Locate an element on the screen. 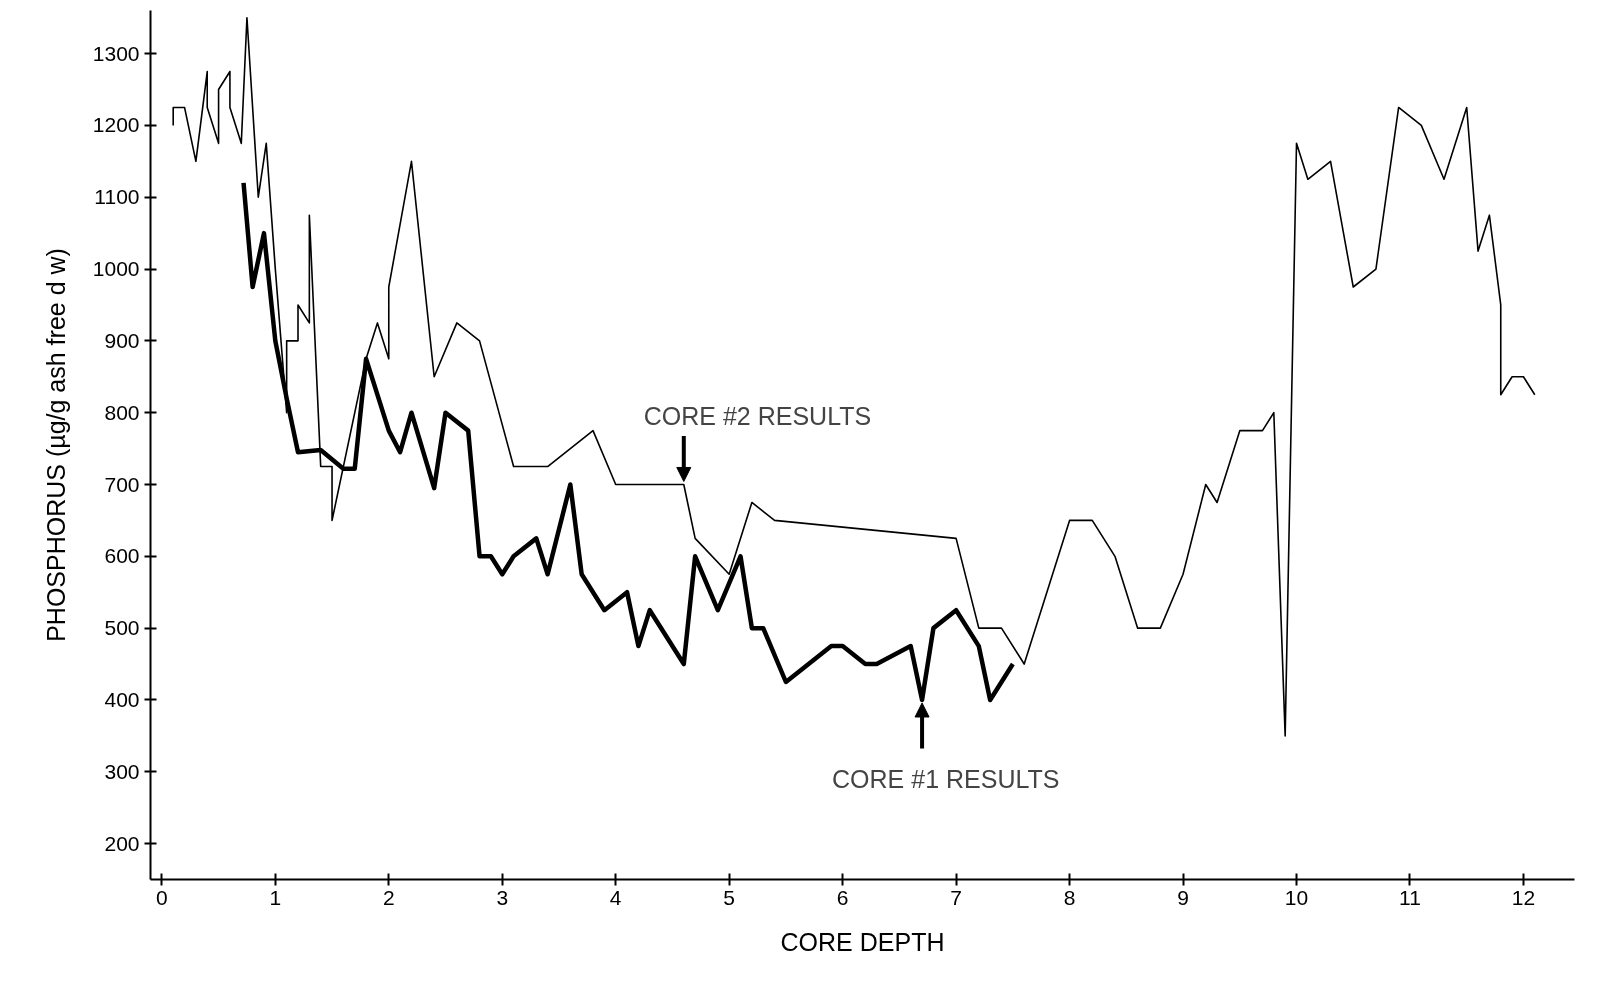 This screenshot has height=989, width=1624. x-tick-label: 6 is located at coordinates (842, 897).